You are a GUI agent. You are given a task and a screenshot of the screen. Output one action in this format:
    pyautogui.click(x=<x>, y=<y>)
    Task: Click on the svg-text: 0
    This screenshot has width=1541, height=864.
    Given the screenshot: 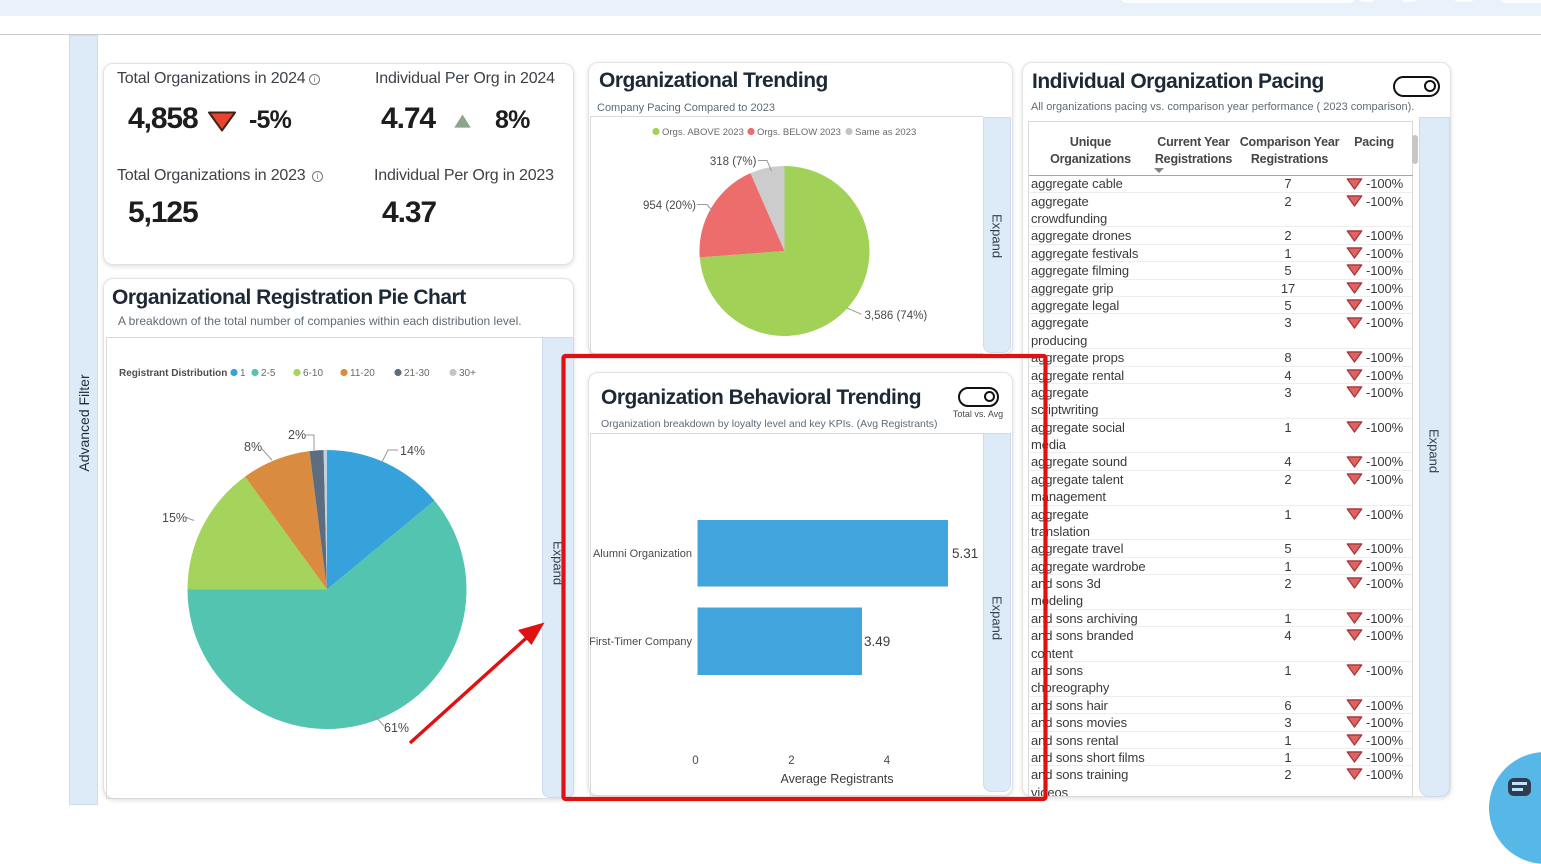 What is the action you would take?
    pyautogui.click(x=695, y=761)
    